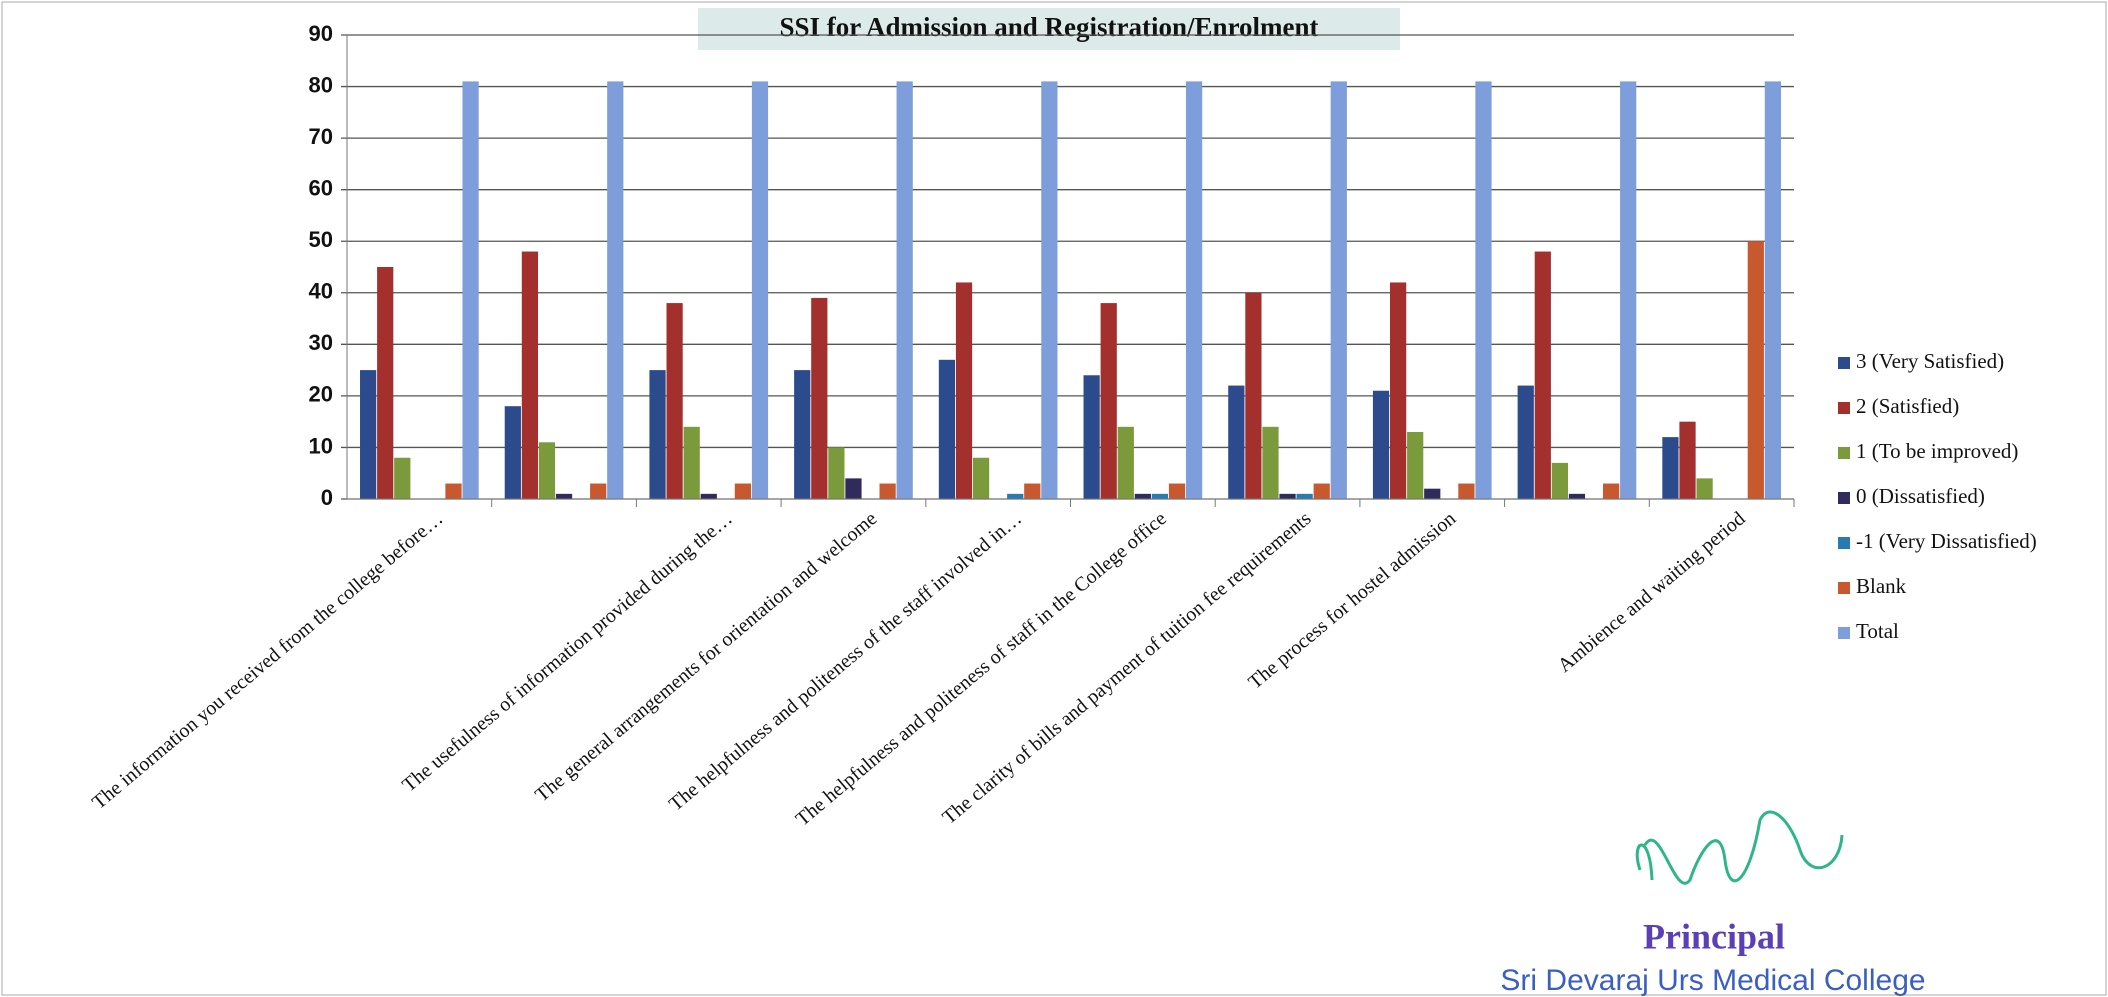 Image resolution: width=2108 pixels, height=997 pixels. I want to click on y-tick-label: 40, so click(321, 291).